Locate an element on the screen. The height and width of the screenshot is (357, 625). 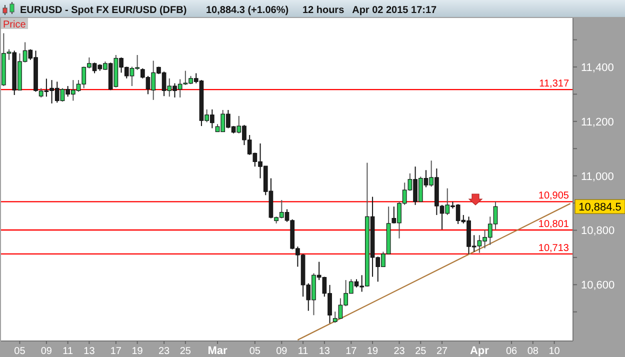
y-tick-label: 11,200 is located at coordinates (597, 122).